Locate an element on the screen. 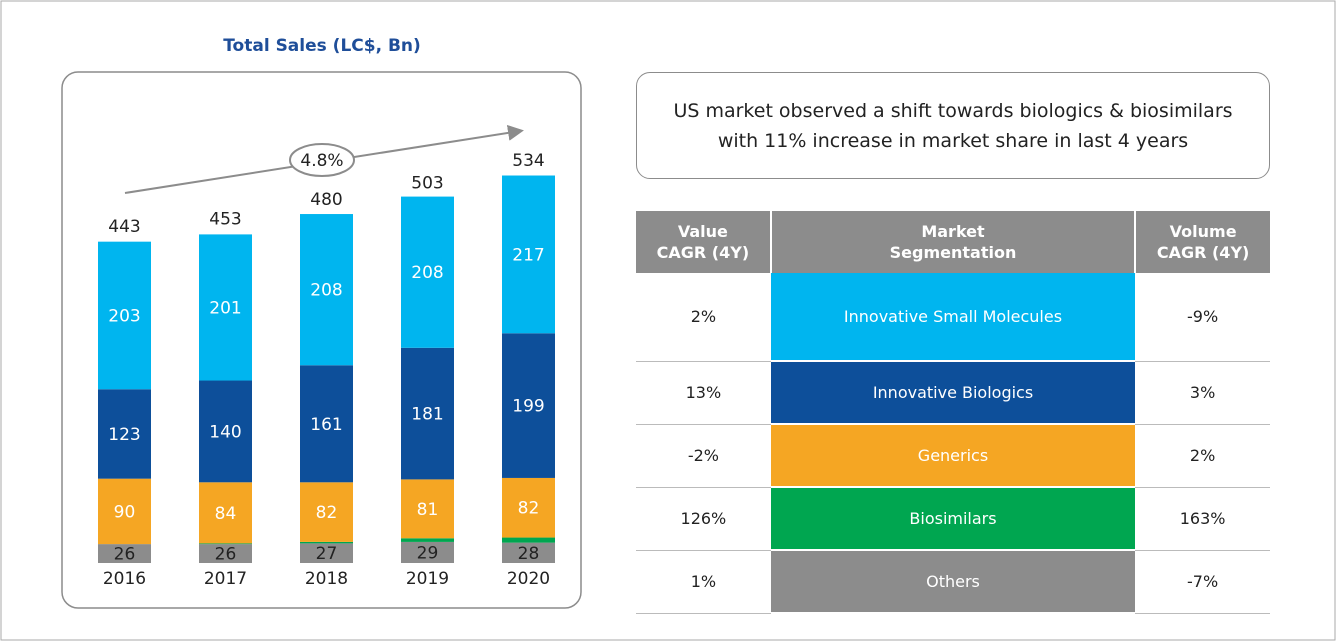 This screenshot has width=1336, height=641. value-label: 161 is located at coordinates (326, 425).